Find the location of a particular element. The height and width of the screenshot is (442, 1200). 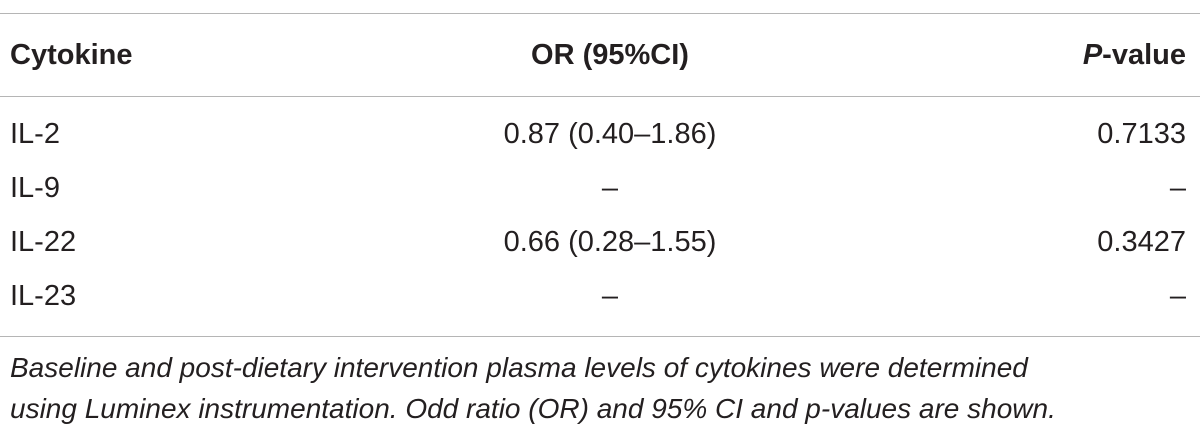

or-ci-cell: 0.87 (0.40–1.86) is located at coordinates (610, 134).